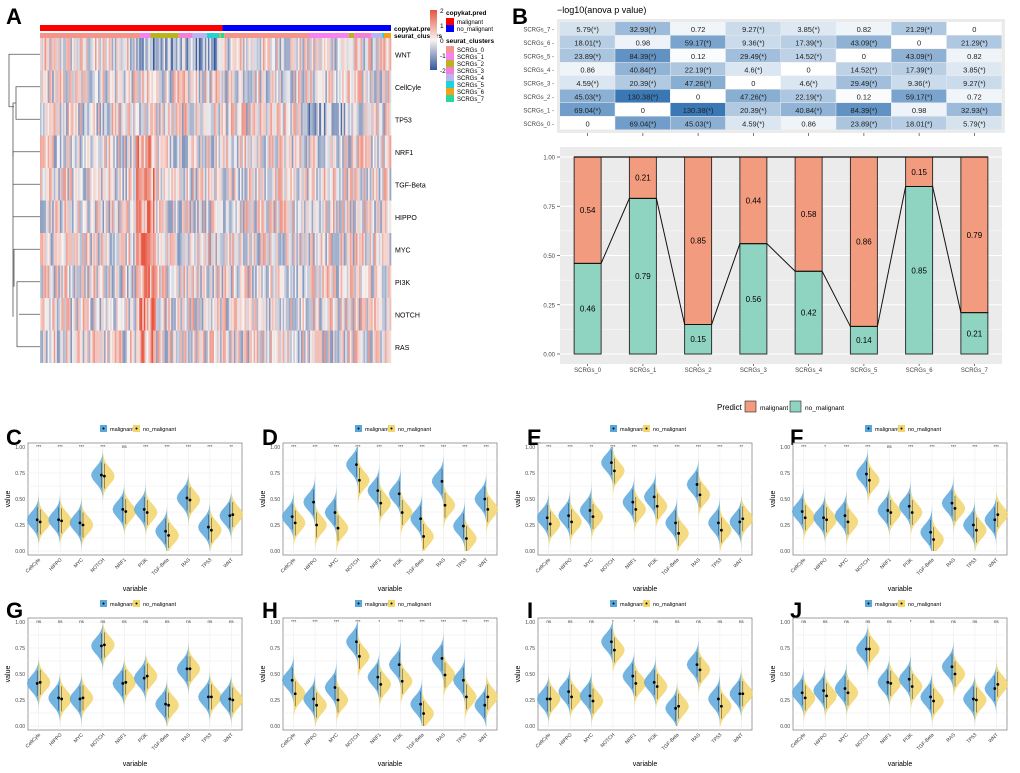  Describe the element at coordinates (275, 623) in the screenshot. I see `y-tick-label: 1.00` at that location.